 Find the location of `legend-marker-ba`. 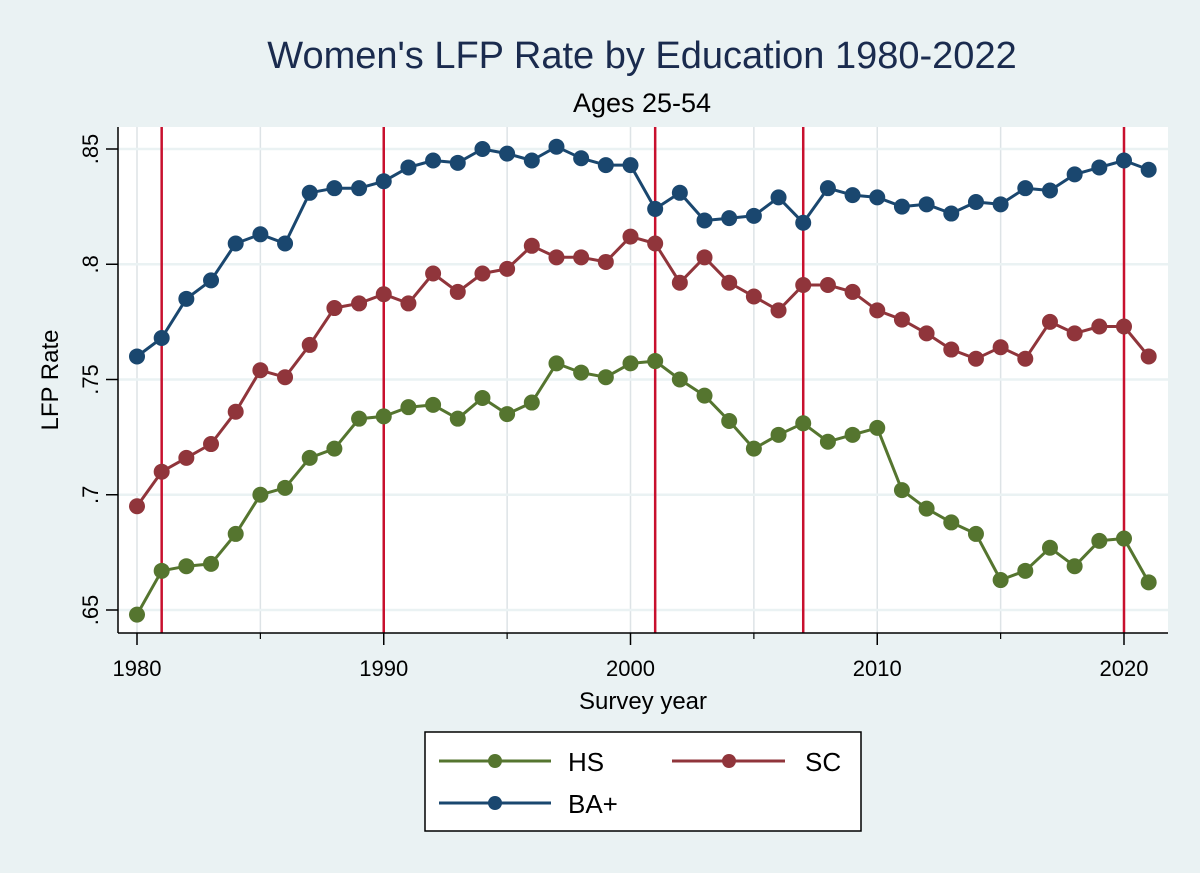

legend-marker-ba is located at coordinates (495, 803).